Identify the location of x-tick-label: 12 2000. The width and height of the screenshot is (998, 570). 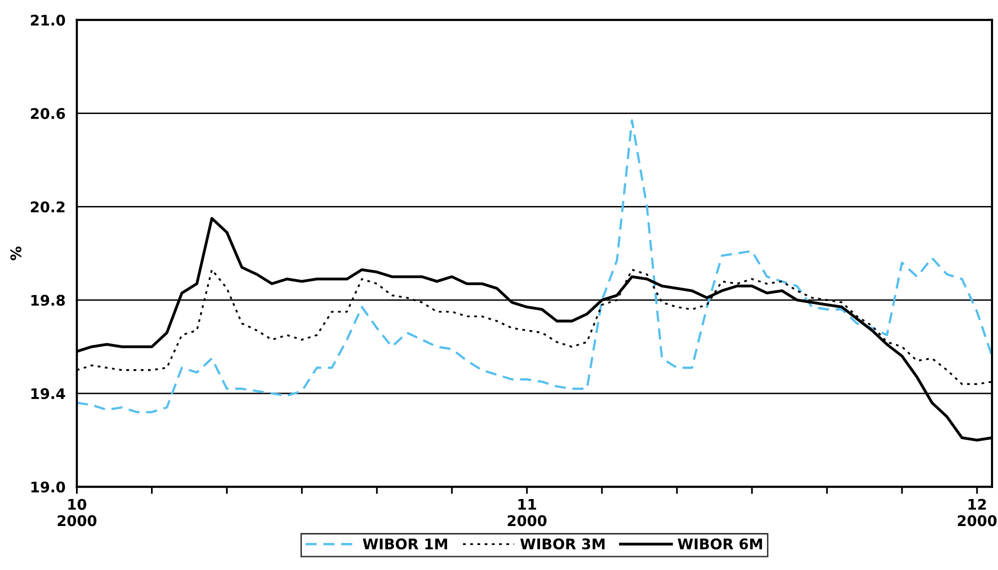
(977, 512).